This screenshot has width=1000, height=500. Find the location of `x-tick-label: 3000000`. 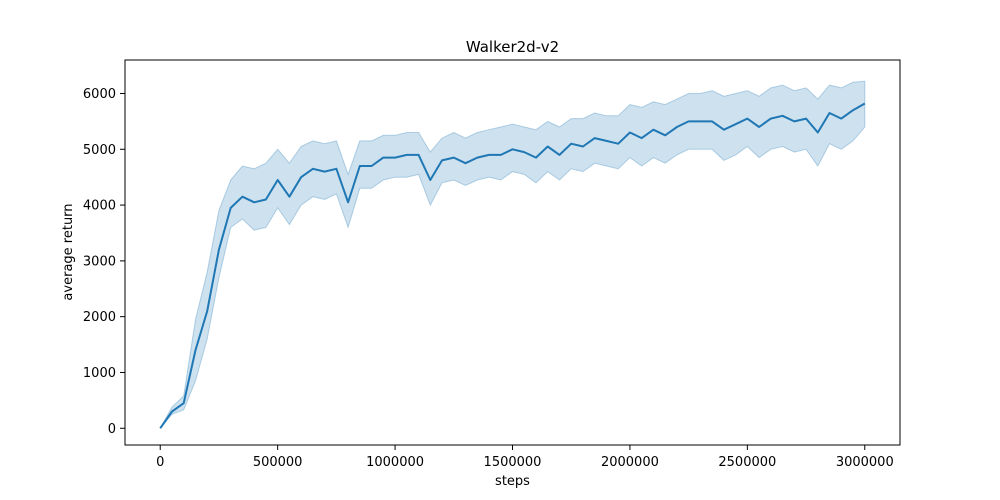

x-tick-label: 3000000 is located at coordinates (865, 462).